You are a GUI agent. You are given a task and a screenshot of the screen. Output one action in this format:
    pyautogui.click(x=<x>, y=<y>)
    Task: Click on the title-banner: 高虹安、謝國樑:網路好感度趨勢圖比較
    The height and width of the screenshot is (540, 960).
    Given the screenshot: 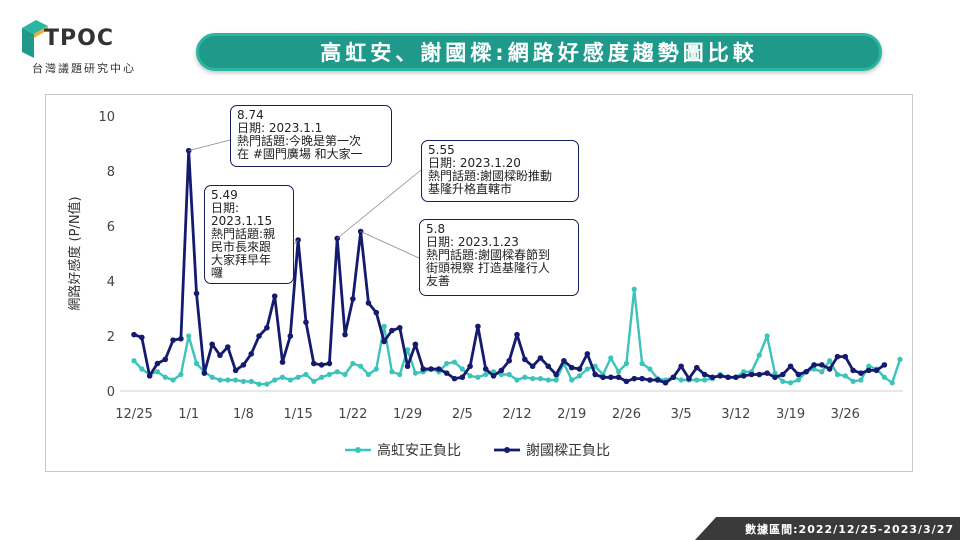 What is the action you would take?
    pyautogui.click(x=539, y=52)
    